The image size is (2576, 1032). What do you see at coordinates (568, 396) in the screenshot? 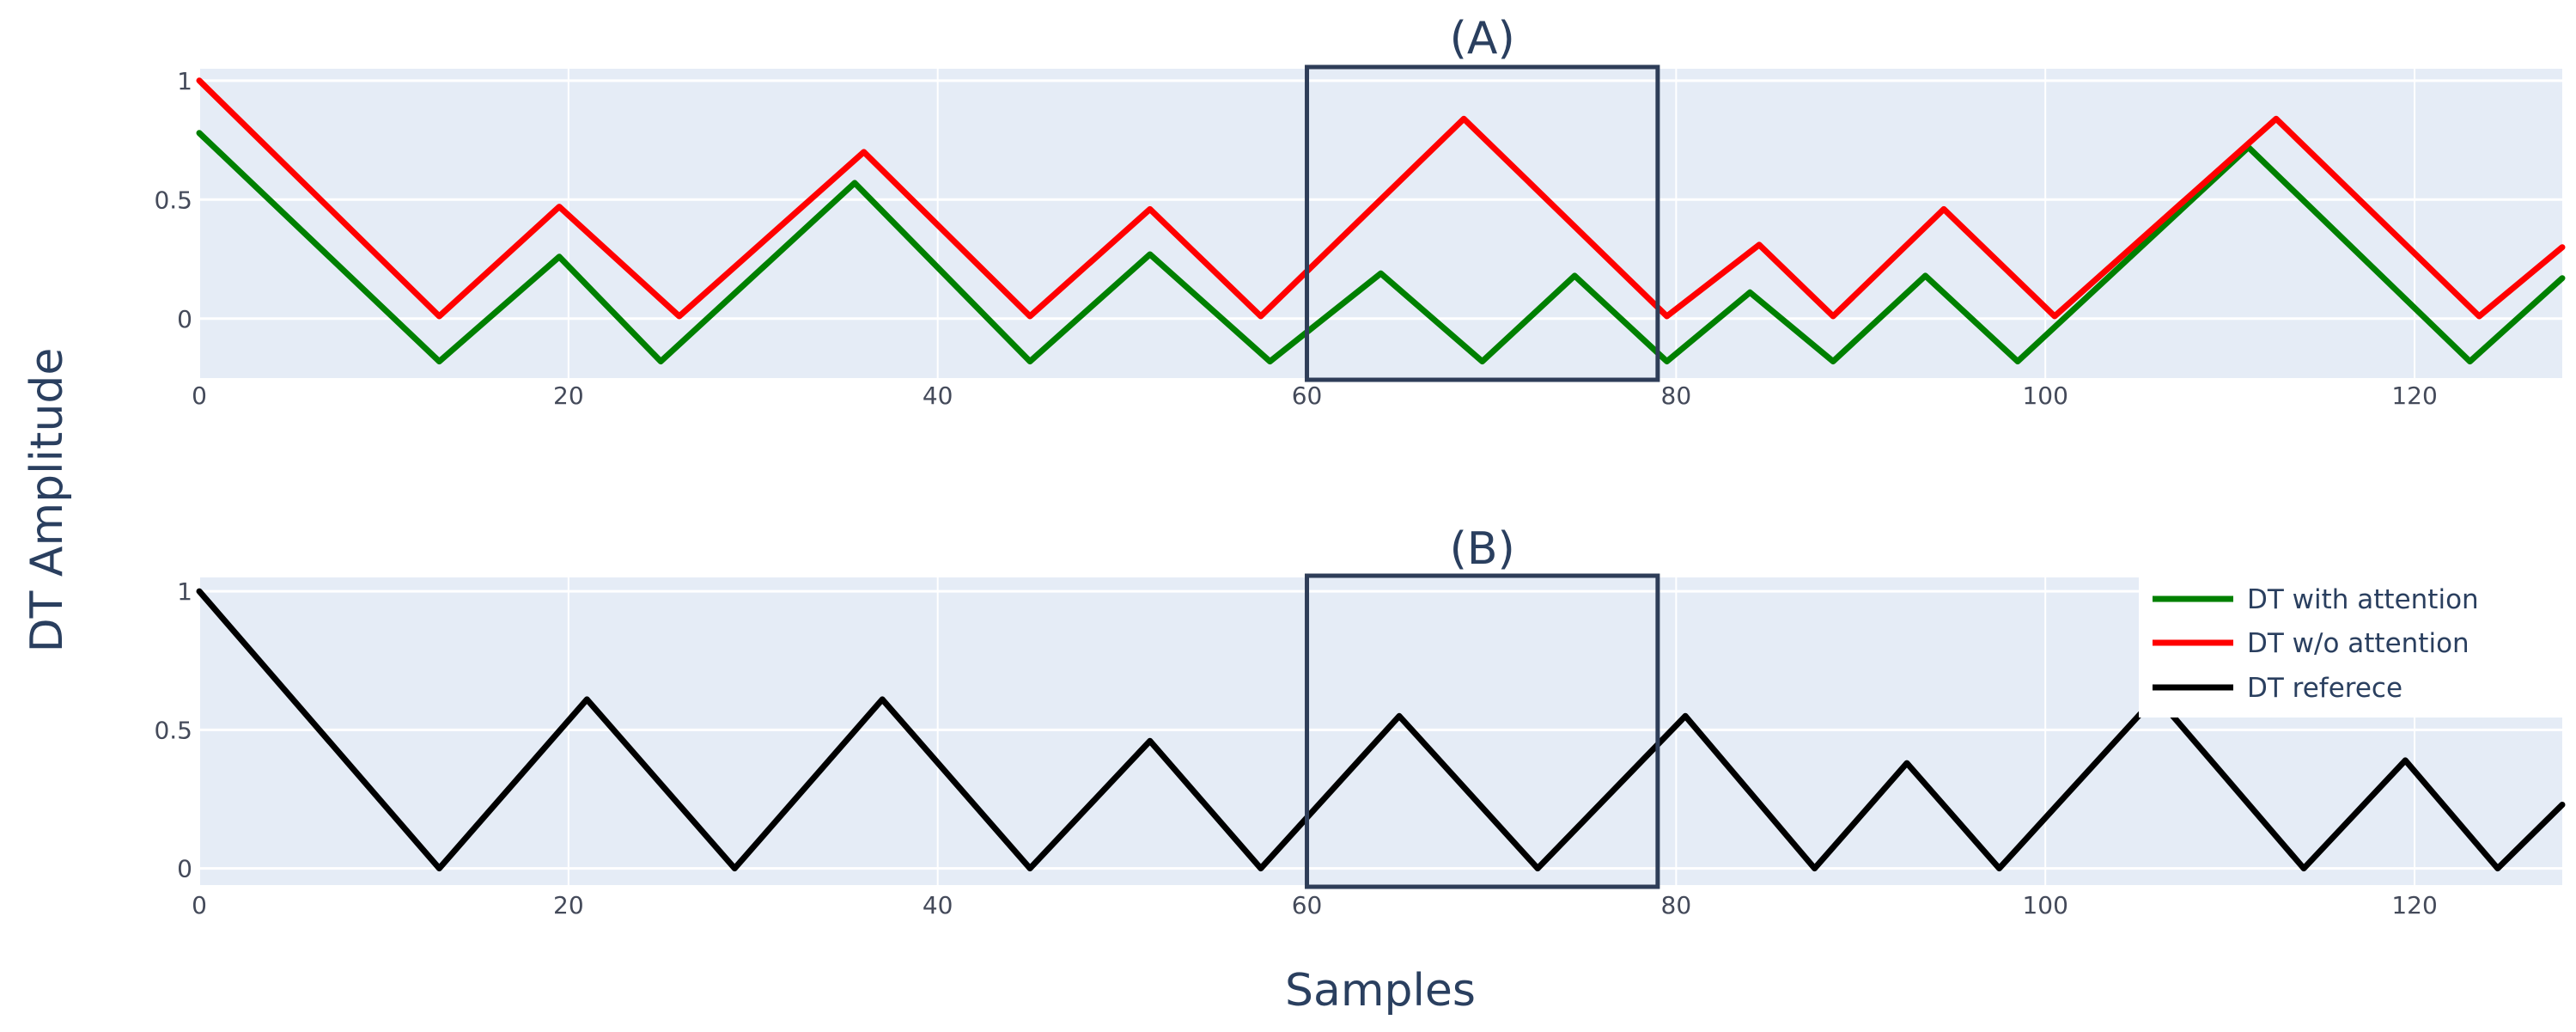
I see `x-tick-label-a-1: 20` at bounding box center [568, 396].